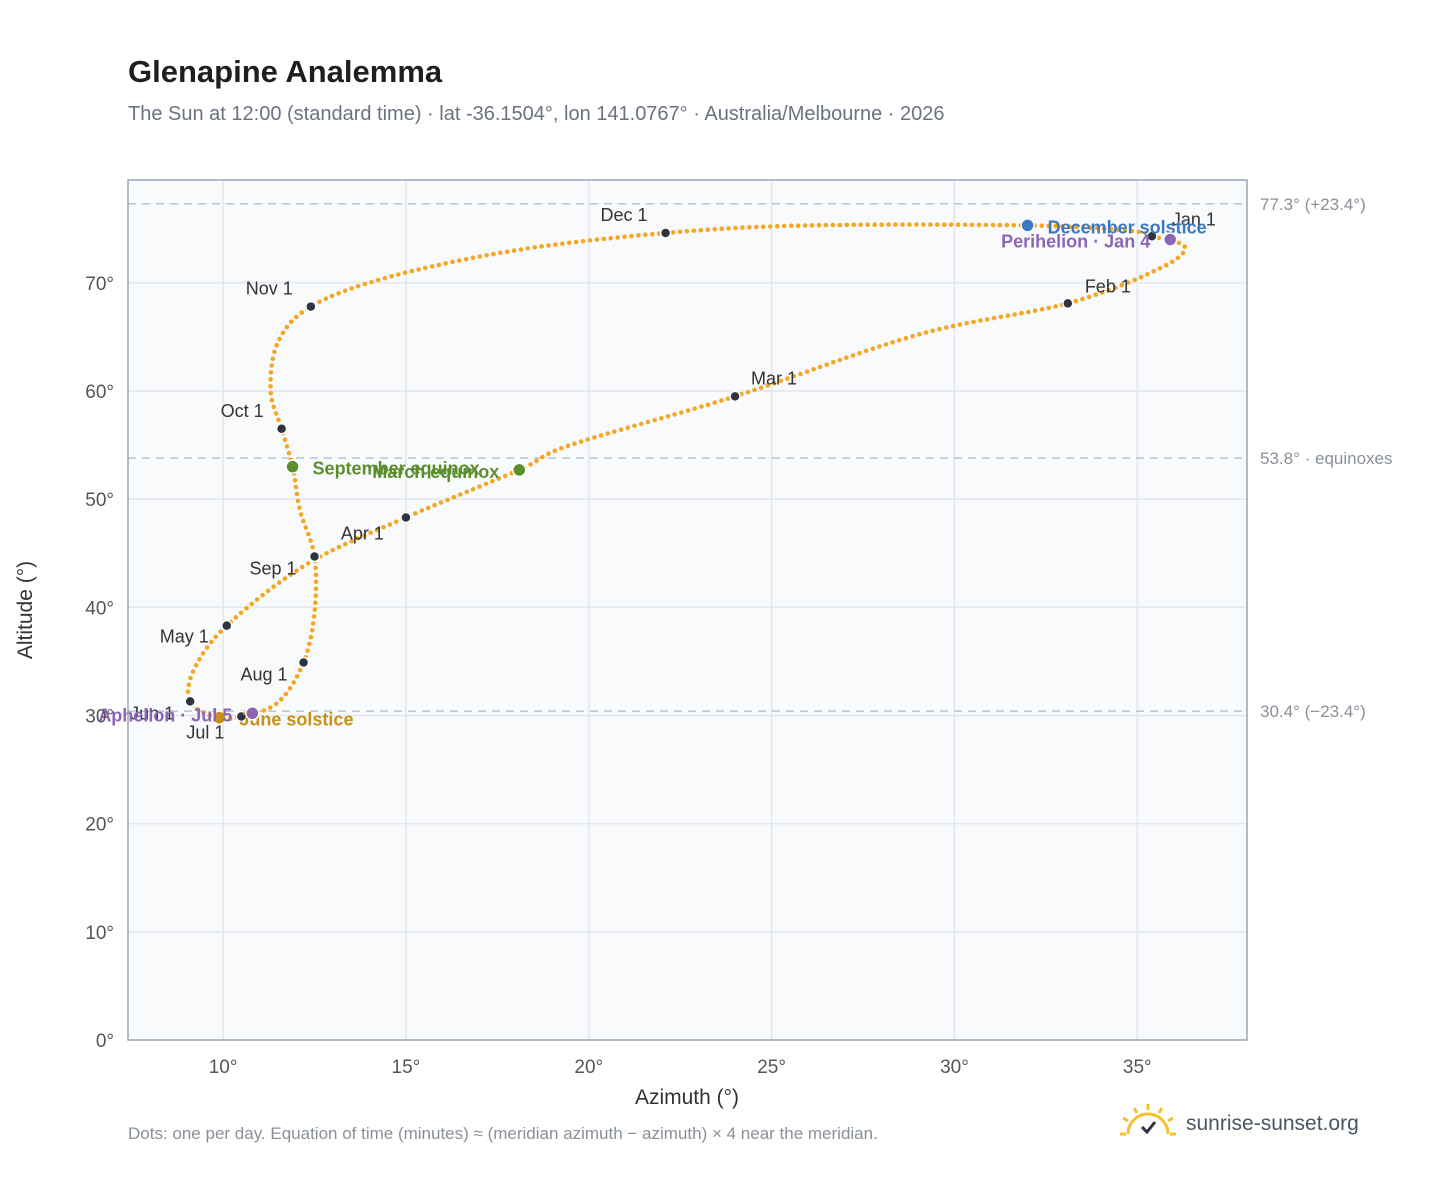 The height and width of the screenshot is (1188, 1448). What do you see at coordinates (99, 500) in the screenshot?
I see `y-tick-label: 50°` at bounding box center [99, 500].